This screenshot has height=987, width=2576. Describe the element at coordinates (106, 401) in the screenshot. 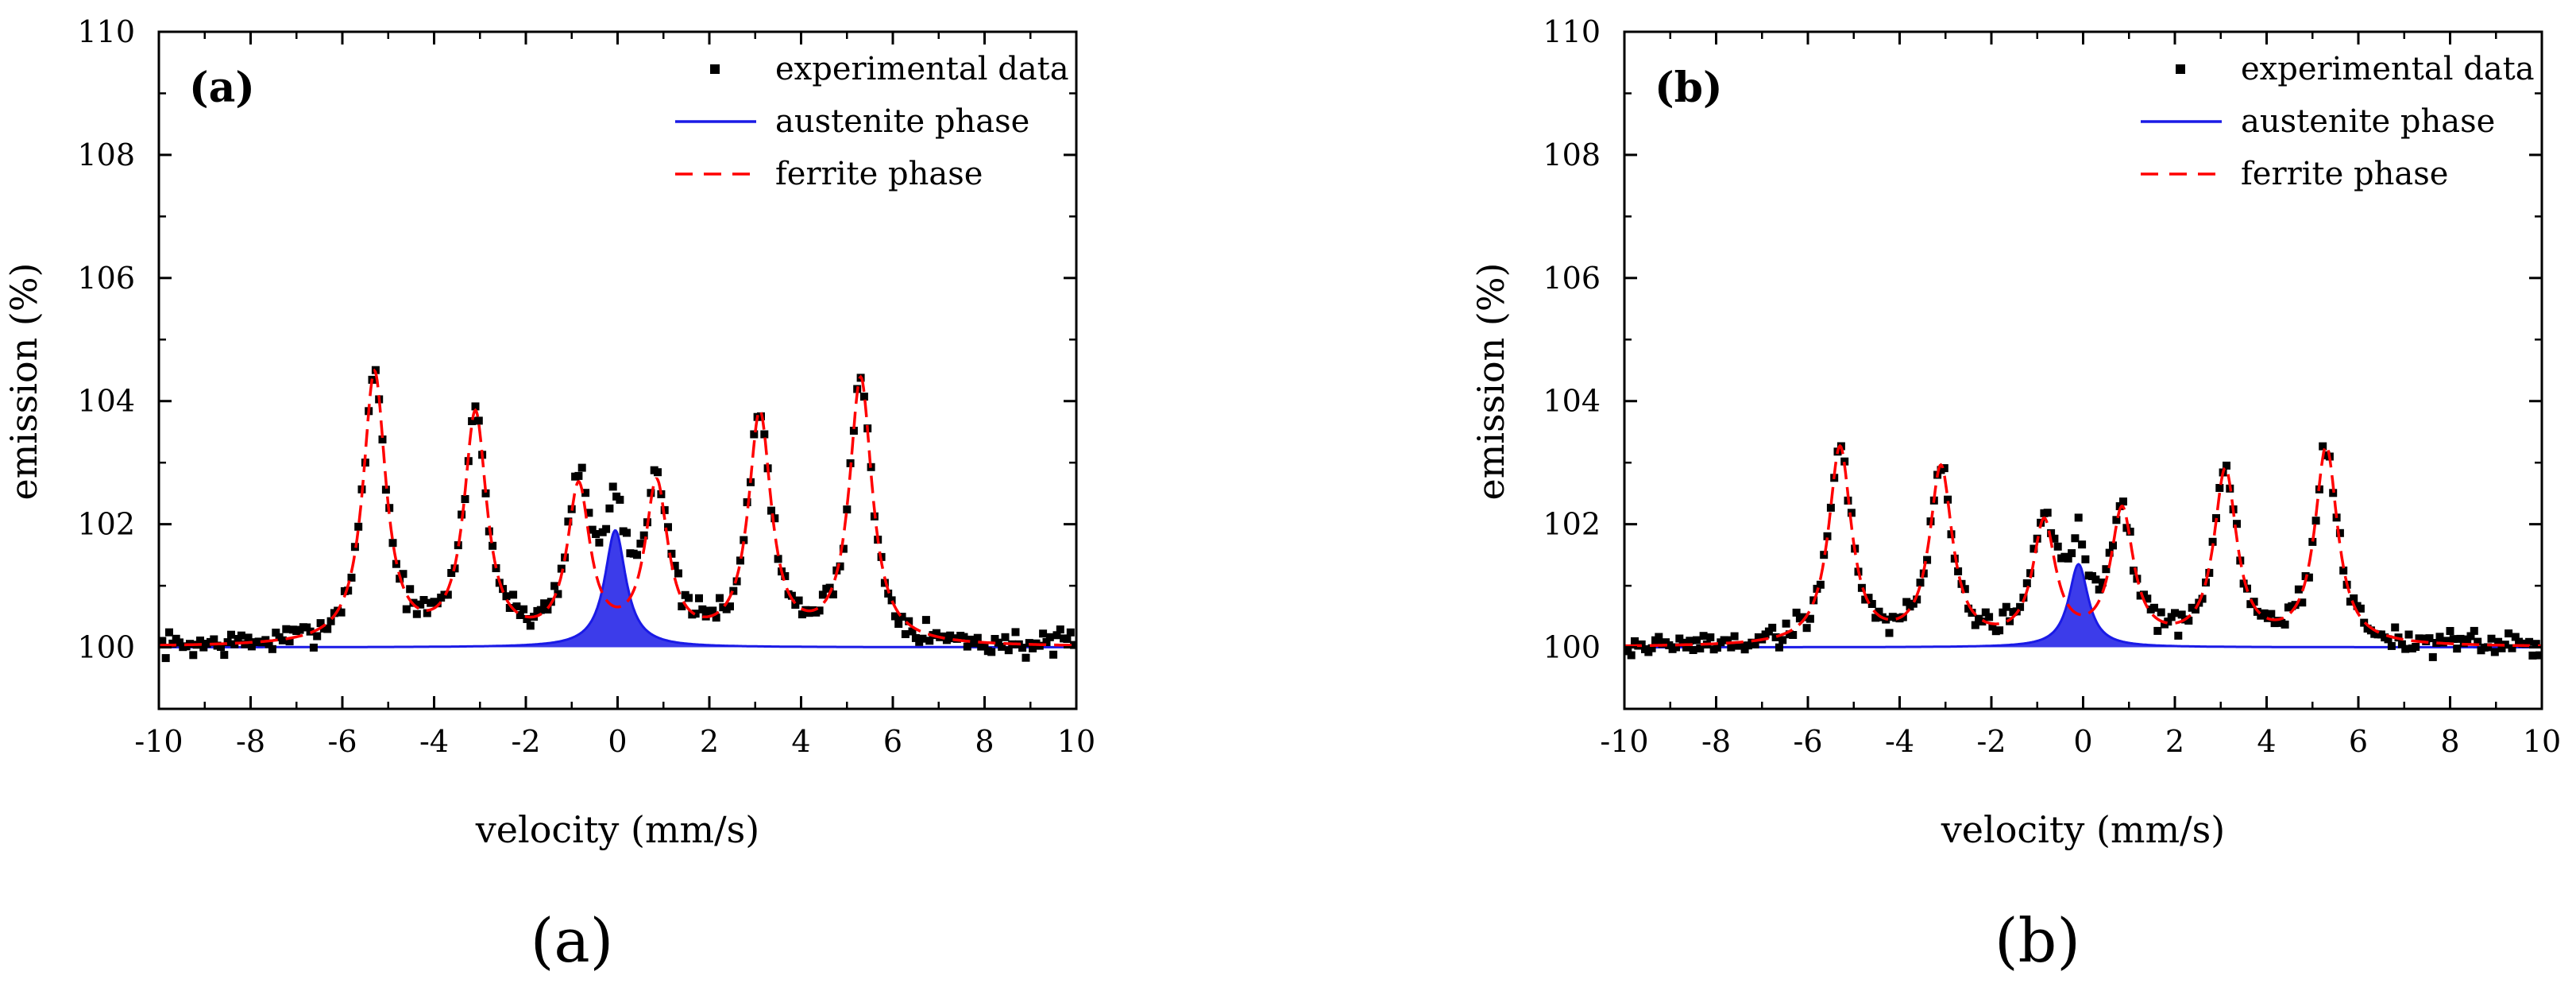

I see `y-tick-label: 104` at that location.